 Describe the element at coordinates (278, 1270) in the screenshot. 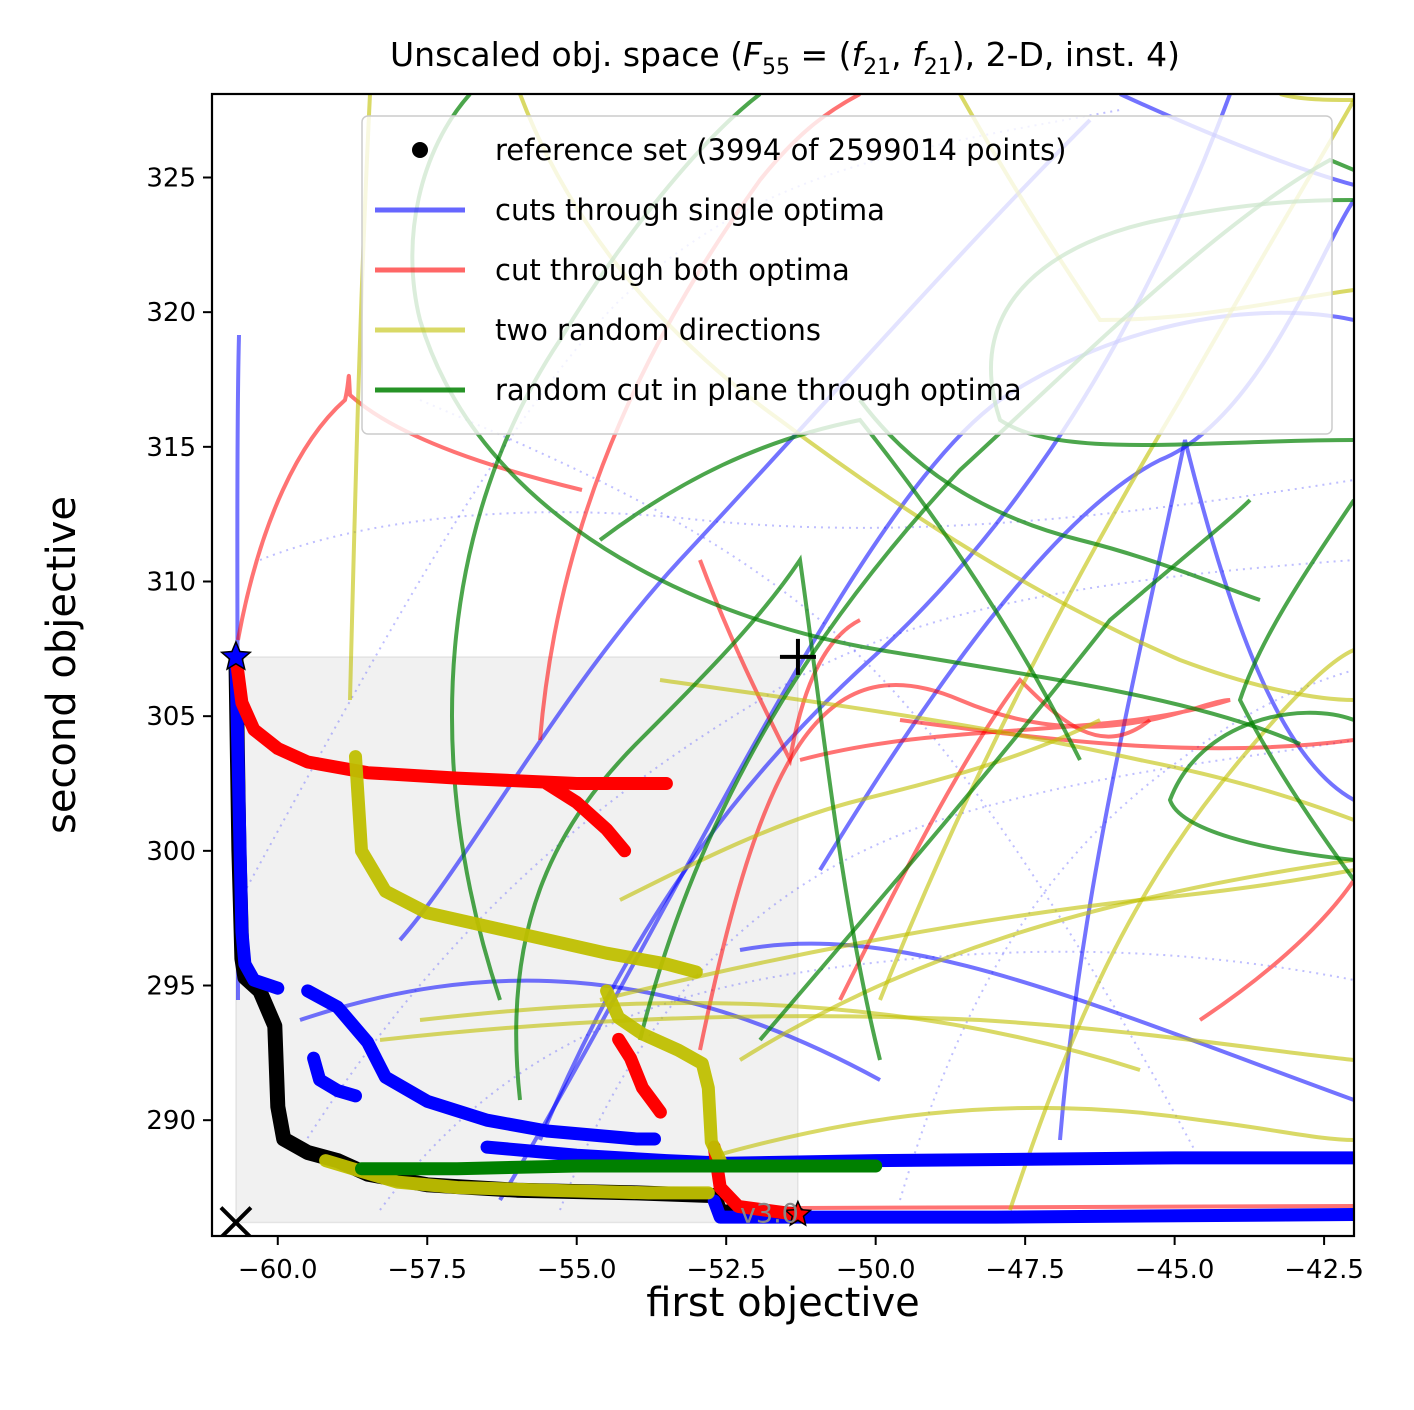

I see `x-tick-label: −60.0` at that location.